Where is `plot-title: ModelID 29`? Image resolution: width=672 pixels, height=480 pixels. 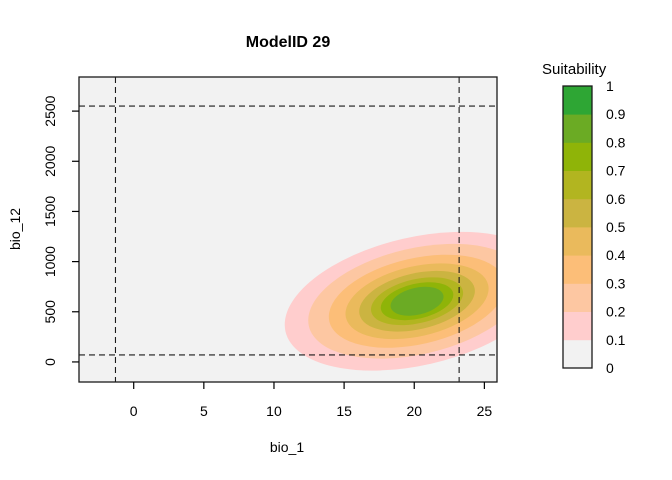 plot-title: ModelID 29 is located at coordinates (288, 42).